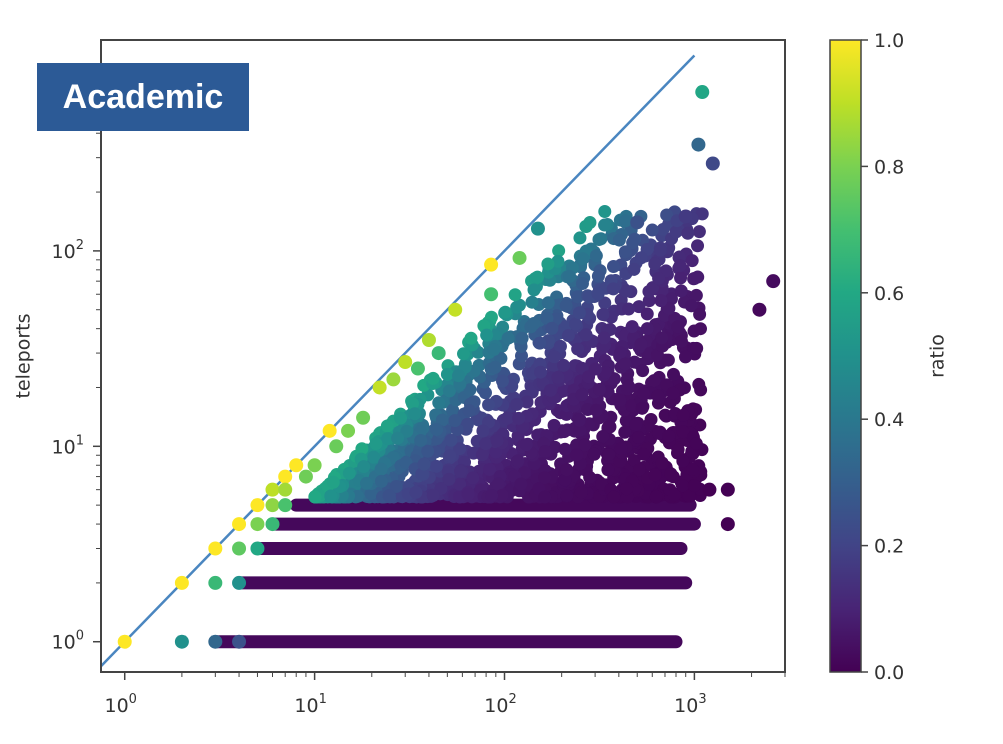  What do you see at coordinates (889, 673) in the screenshot?
I see `colorbar-tick-label: 0.0` at bounding box center [889, 673].